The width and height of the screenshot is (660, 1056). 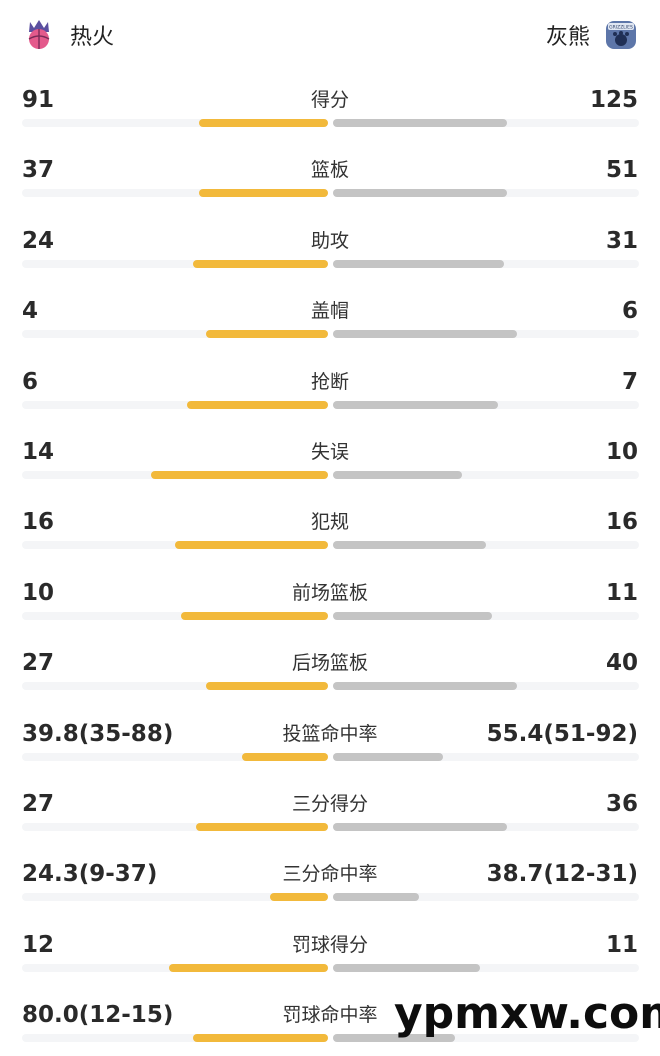 What do you see at coordinates (329, 100) in the screenshot?
I see `stat-label: 得分` at bounding box center [329, 100].